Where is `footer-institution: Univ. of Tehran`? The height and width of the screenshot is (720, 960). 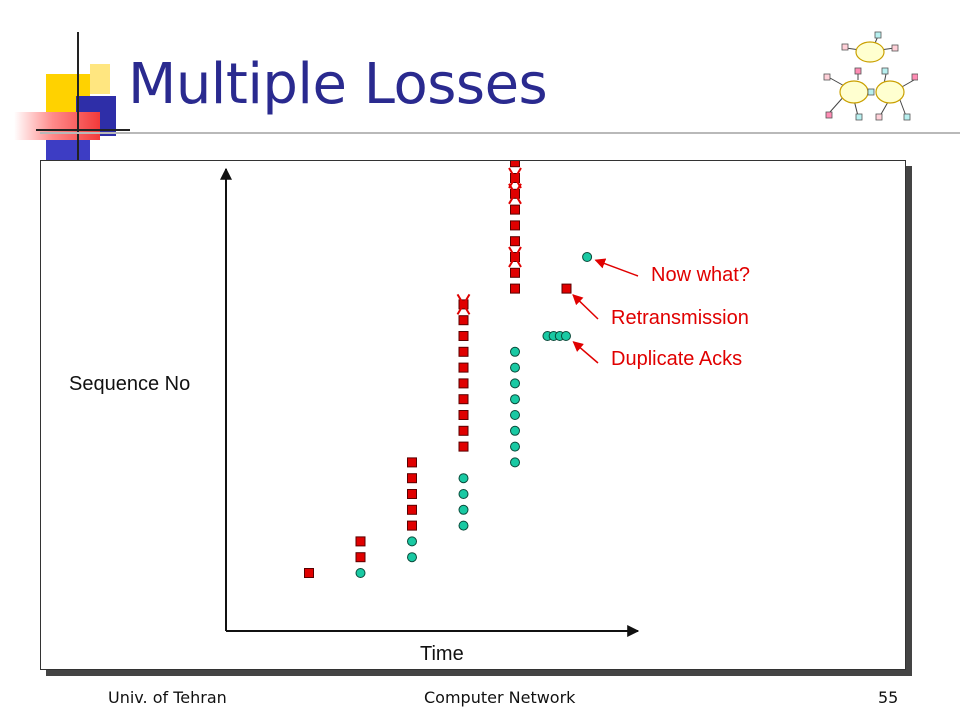 footer-institution: Univ. of Tehran is located at coordinates (167, 697).